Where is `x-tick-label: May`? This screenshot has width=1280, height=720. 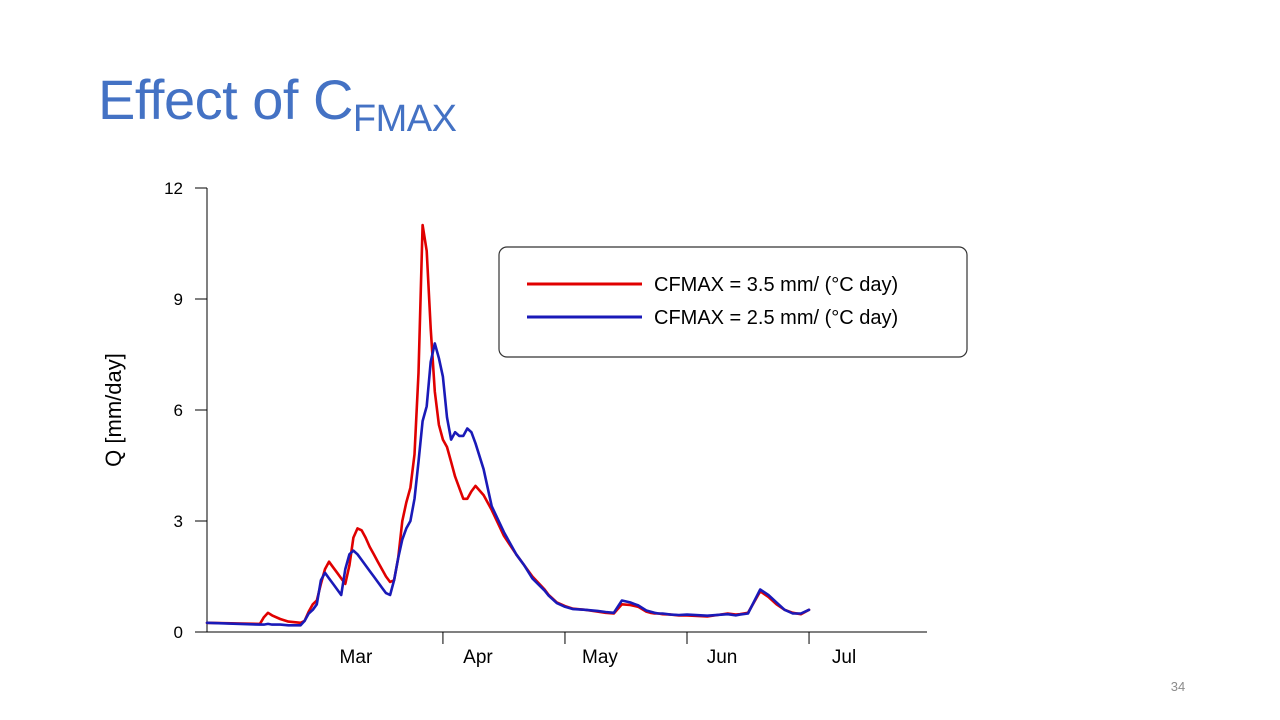 x-tick-label: May is located at coordinates (600, 657).